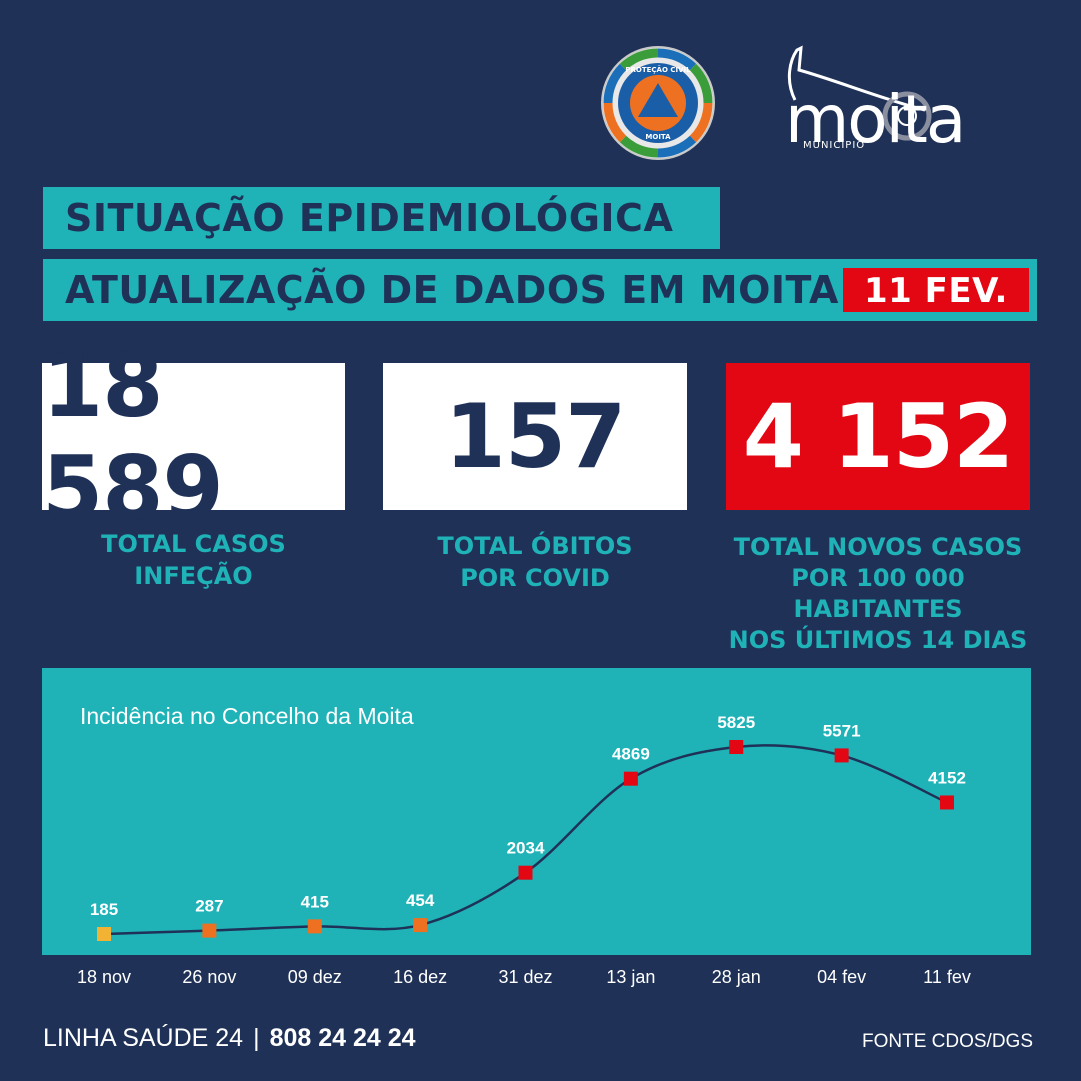  Describe the element at coordinates (947, 977) in the screenshot. I see `x-tick-label-8: 11 fev` at that location.